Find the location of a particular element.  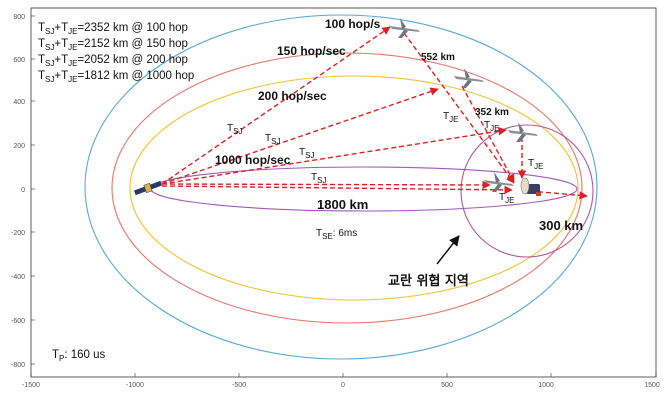

label-300-km: 300 km is located at coordinates (561, 225).